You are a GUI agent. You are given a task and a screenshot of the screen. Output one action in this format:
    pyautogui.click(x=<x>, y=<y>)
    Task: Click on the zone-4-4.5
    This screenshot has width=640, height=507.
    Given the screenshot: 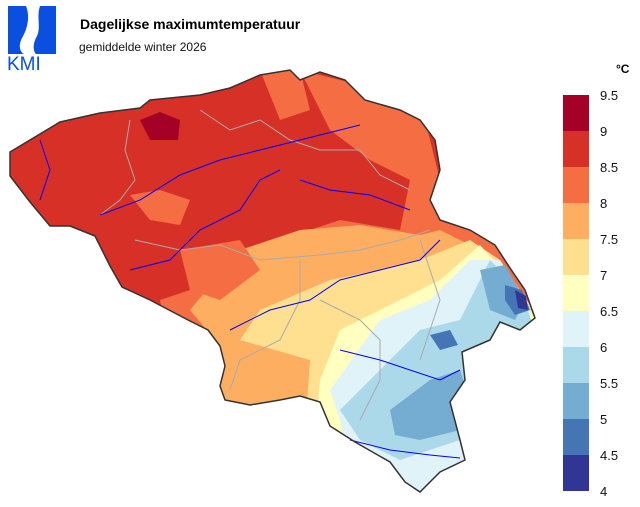 What is the action you would take?
    pyautogui.click(x=521, y=300)
    